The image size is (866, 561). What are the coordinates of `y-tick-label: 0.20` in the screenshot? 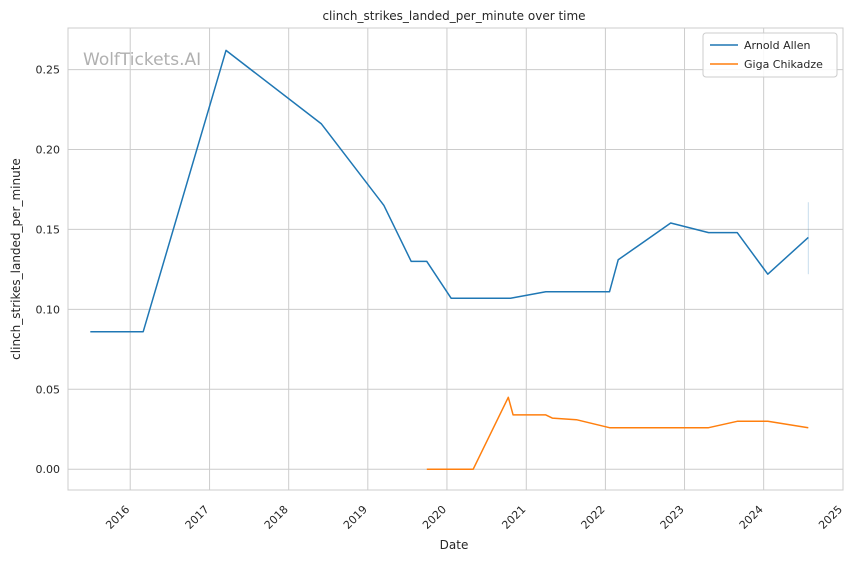 It's located at (48, 149).